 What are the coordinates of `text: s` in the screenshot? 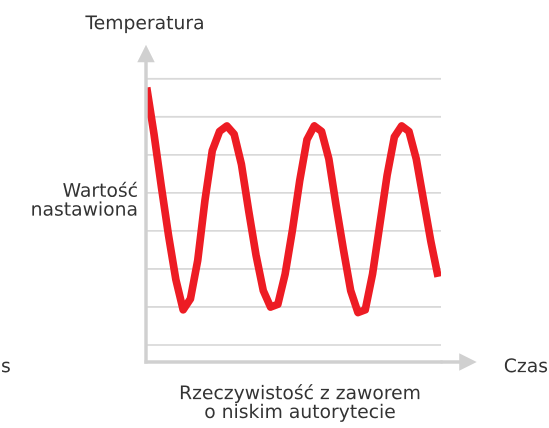 It's located at (6, 367).